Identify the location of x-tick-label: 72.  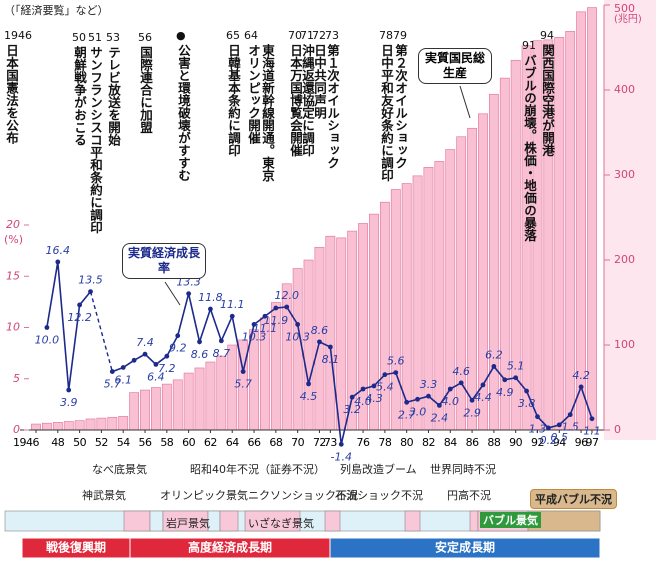
(319, 442).